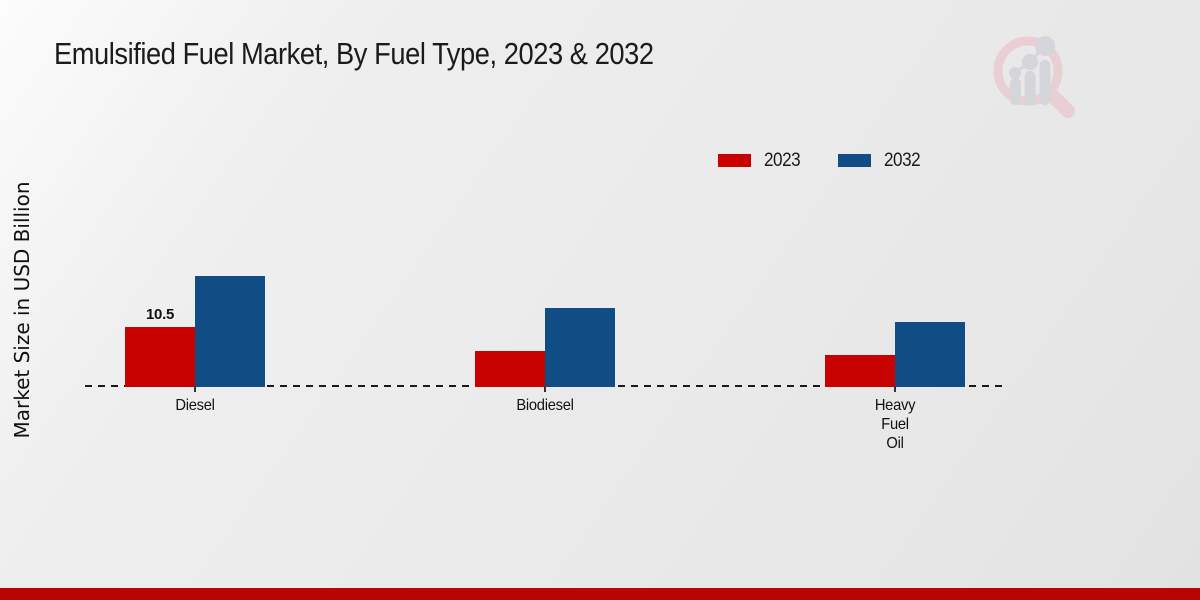  What do you see at coordinates (821, 160) in the screenshot?
I see `legend: 2023 2032` at bounding box center [821, 160].